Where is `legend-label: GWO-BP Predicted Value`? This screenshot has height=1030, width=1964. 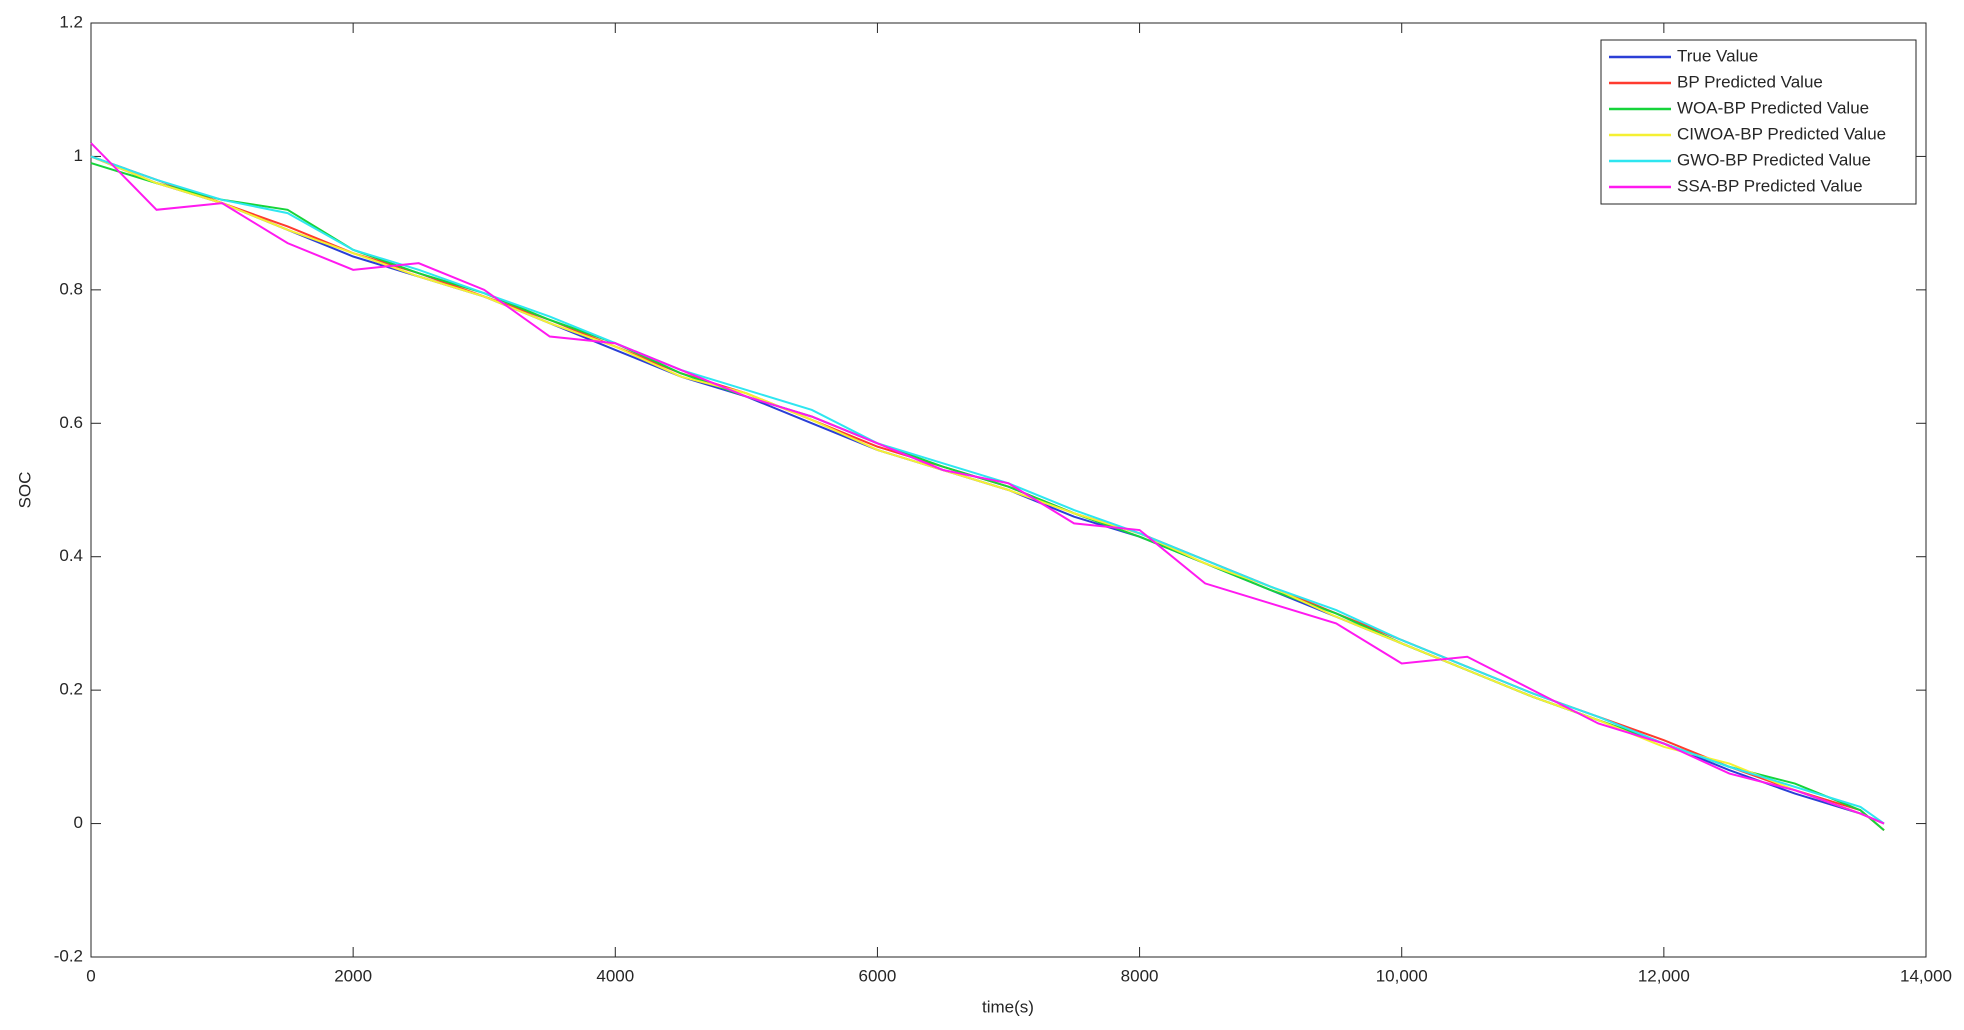
legend-label: GWO-BP Predicted Value is located at coordinates (1774, 159).